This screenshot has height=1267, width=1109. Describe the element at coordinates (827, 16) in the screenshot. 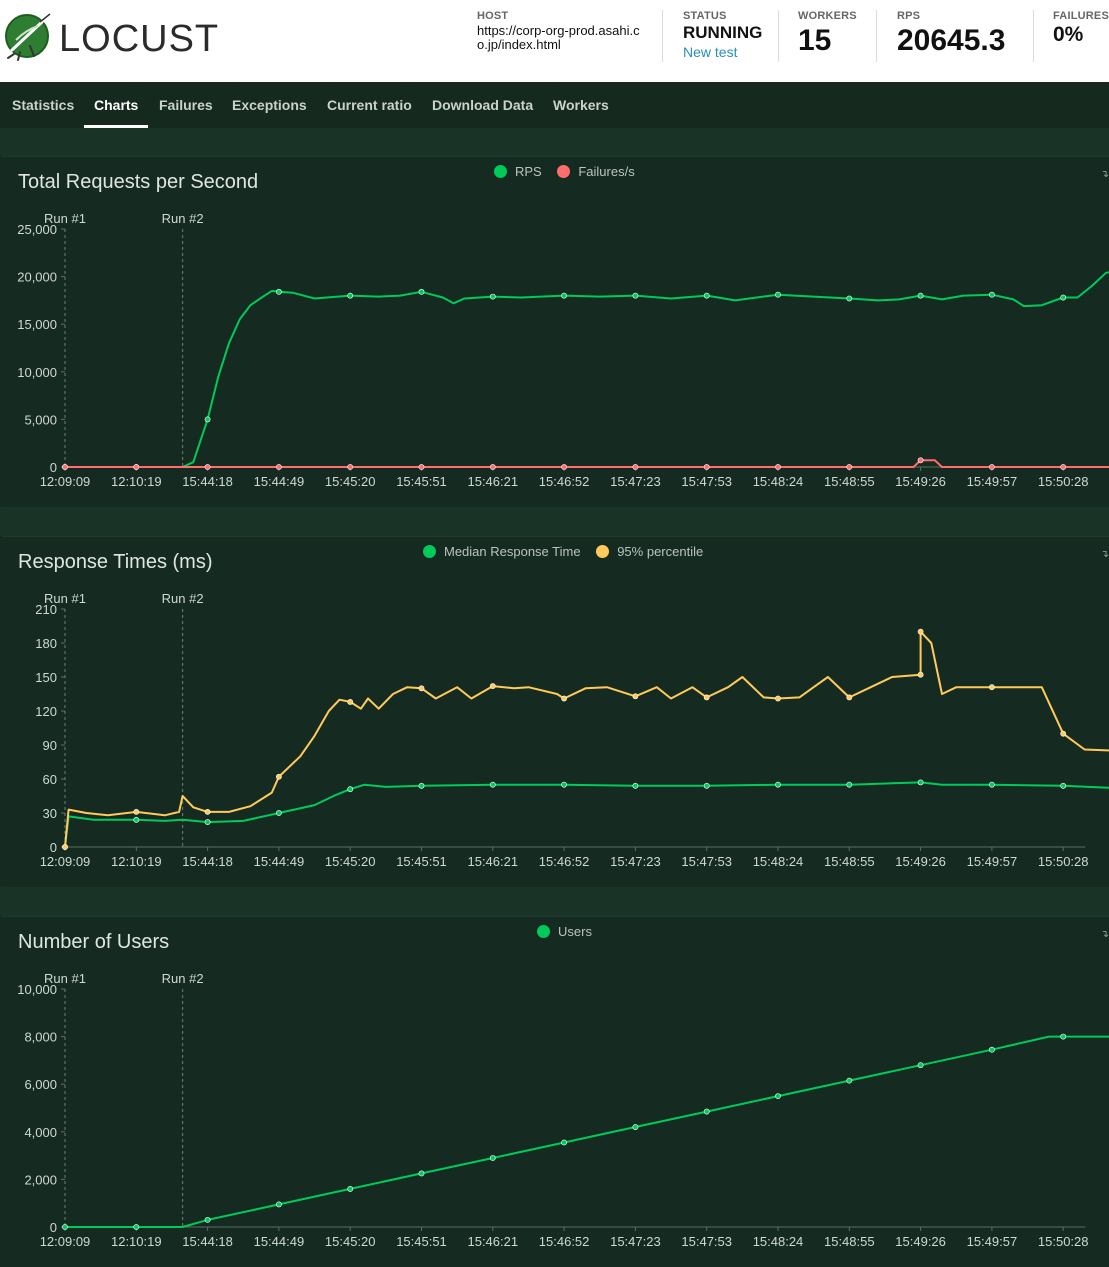

I see `workers-label: WORKERS` at that location.